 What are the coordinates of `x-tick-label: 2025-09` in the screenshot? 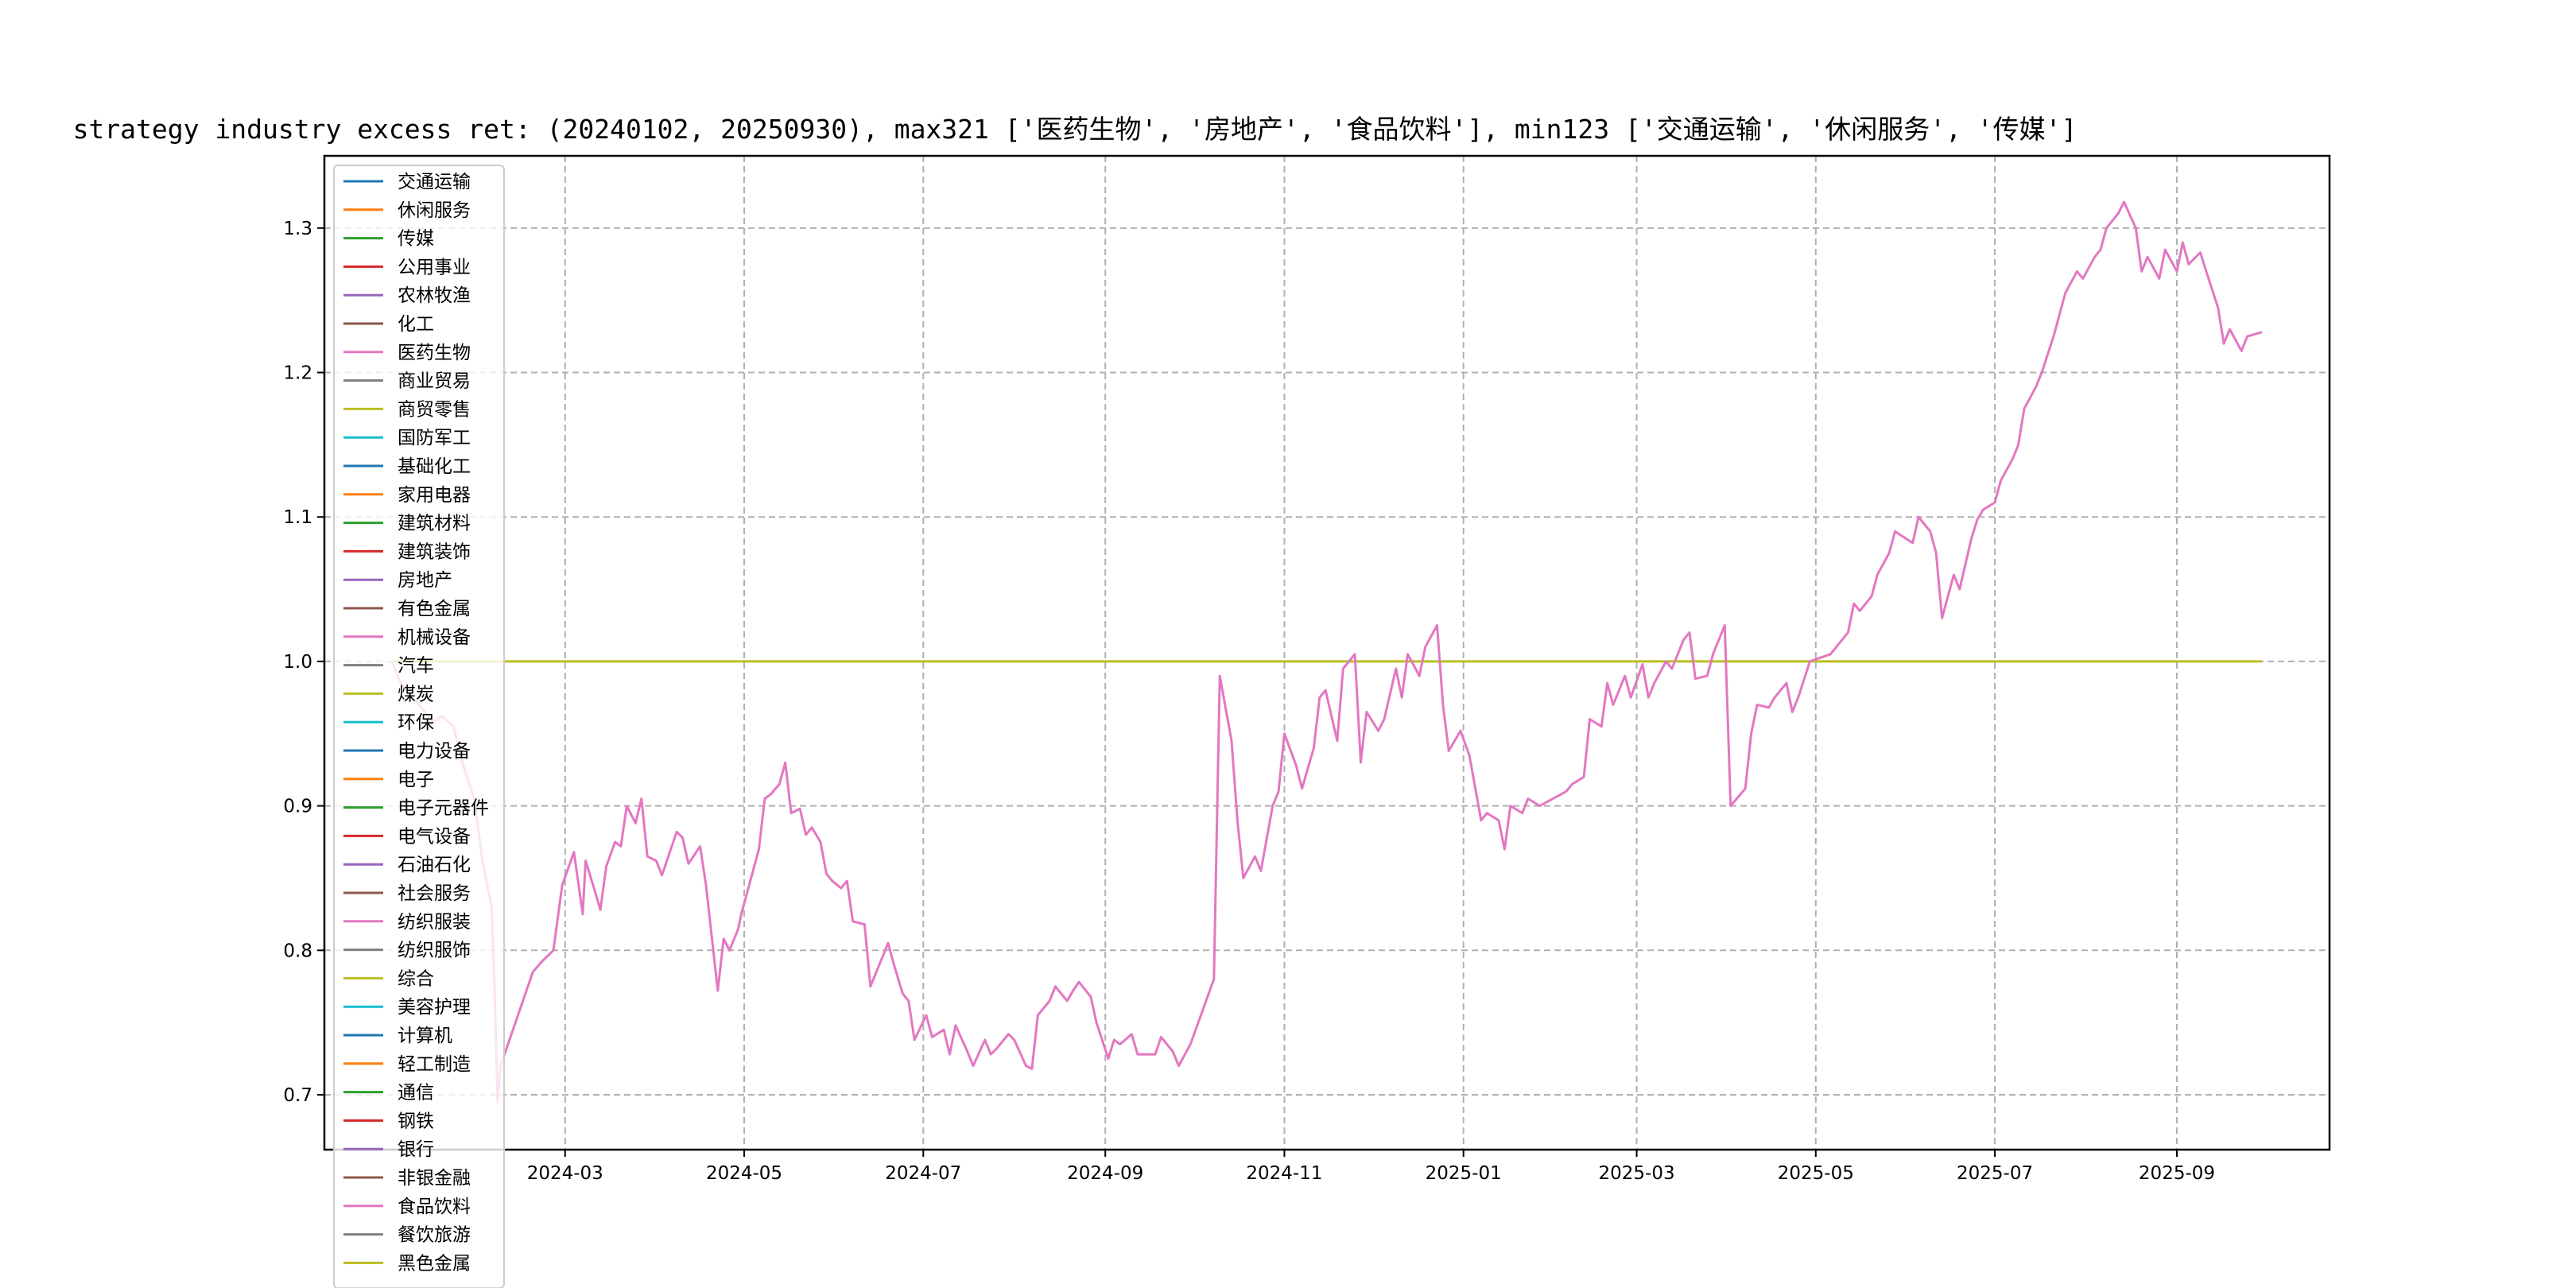 It's located at (2177, 1173).